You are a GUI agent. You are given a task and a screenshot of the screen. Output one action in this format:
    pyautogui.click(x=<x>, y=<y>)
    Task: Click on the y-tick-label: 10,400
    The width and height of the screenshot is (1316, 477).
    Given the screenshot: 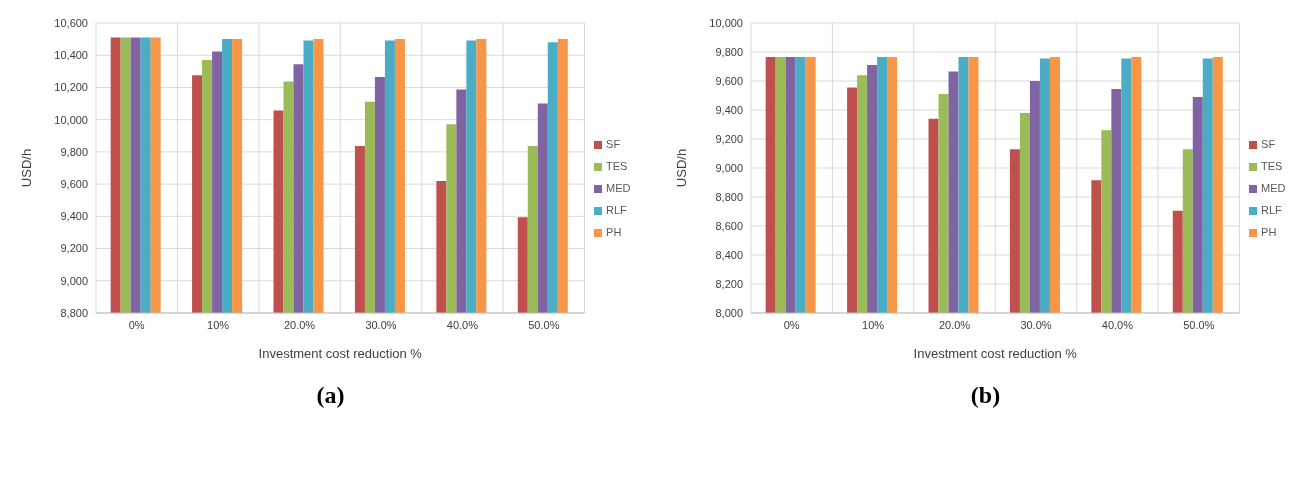 What is the action you would take?
    pyautogui.click(x=70, y=55)
    